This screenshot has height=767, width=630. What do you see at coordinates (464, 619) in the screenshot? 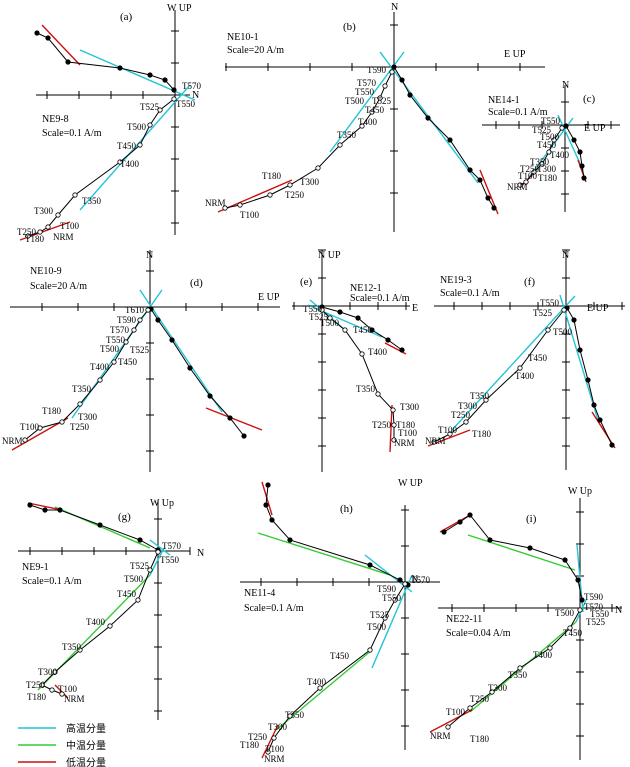
I see `site-name: NE22-11` at bounding box center [464, 619].